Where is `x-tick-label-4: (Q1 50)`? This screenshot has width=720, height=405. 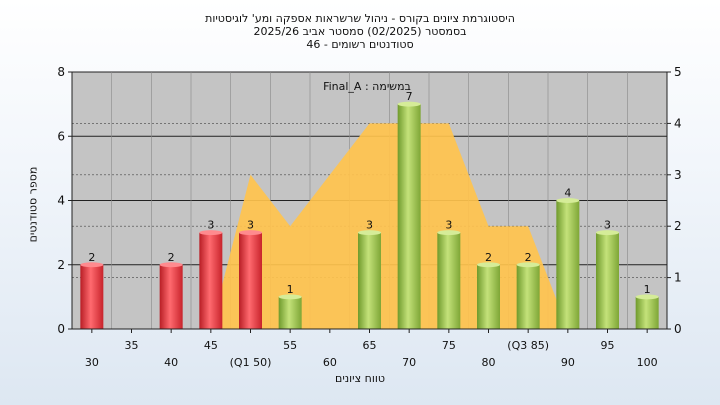
x-tick-label-4: (Q1 50) is located at coordinates (251, 362).